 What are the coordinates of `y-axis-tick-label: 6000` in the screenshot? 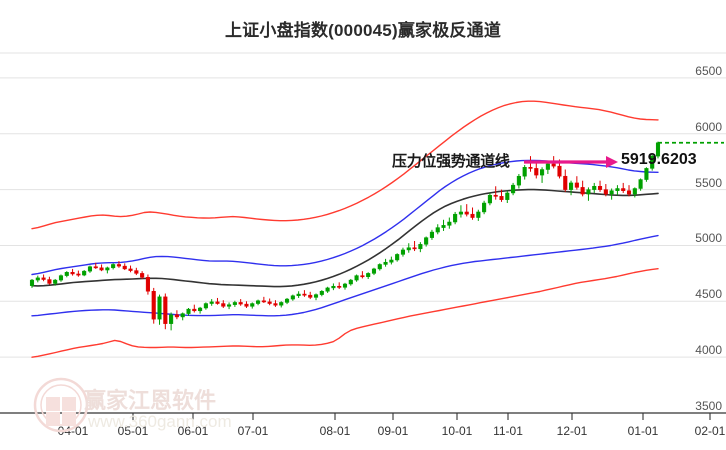 It's located at (708, 126).